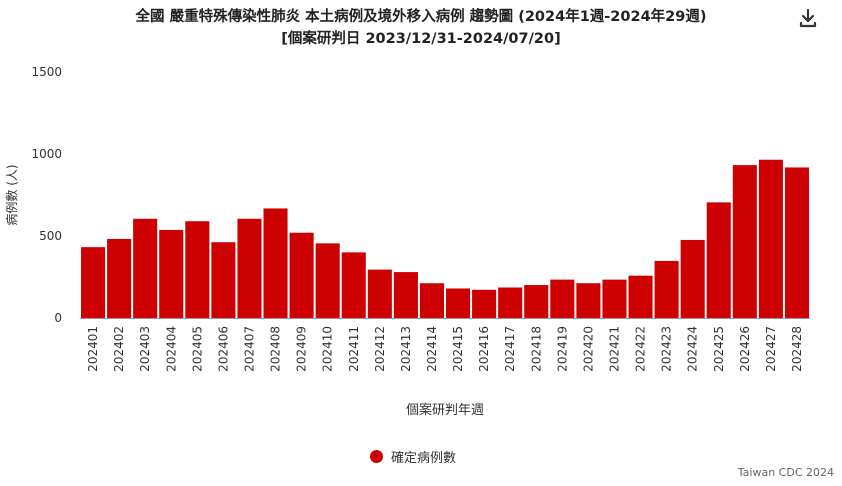  I want to click on x-tick-label: 202403, so click(145, 349).